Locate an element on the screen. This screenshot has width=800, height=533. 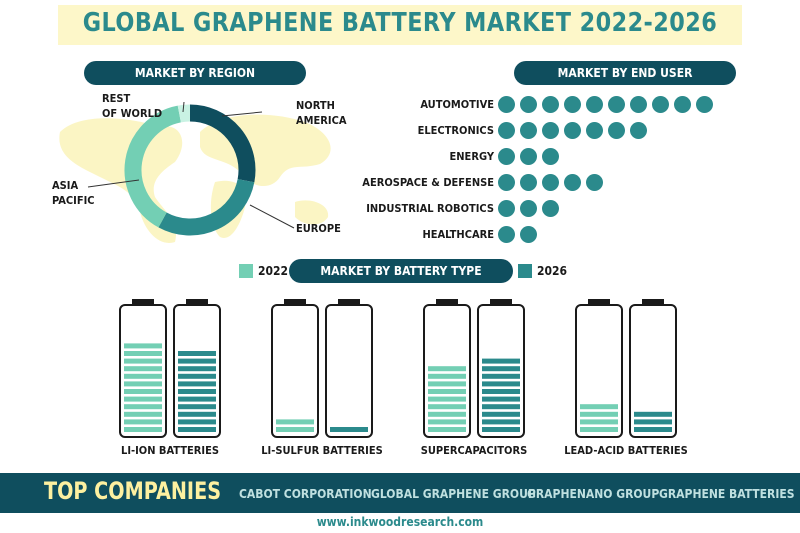
end-user-label: ENERGY is located at coordinates (471, 156).